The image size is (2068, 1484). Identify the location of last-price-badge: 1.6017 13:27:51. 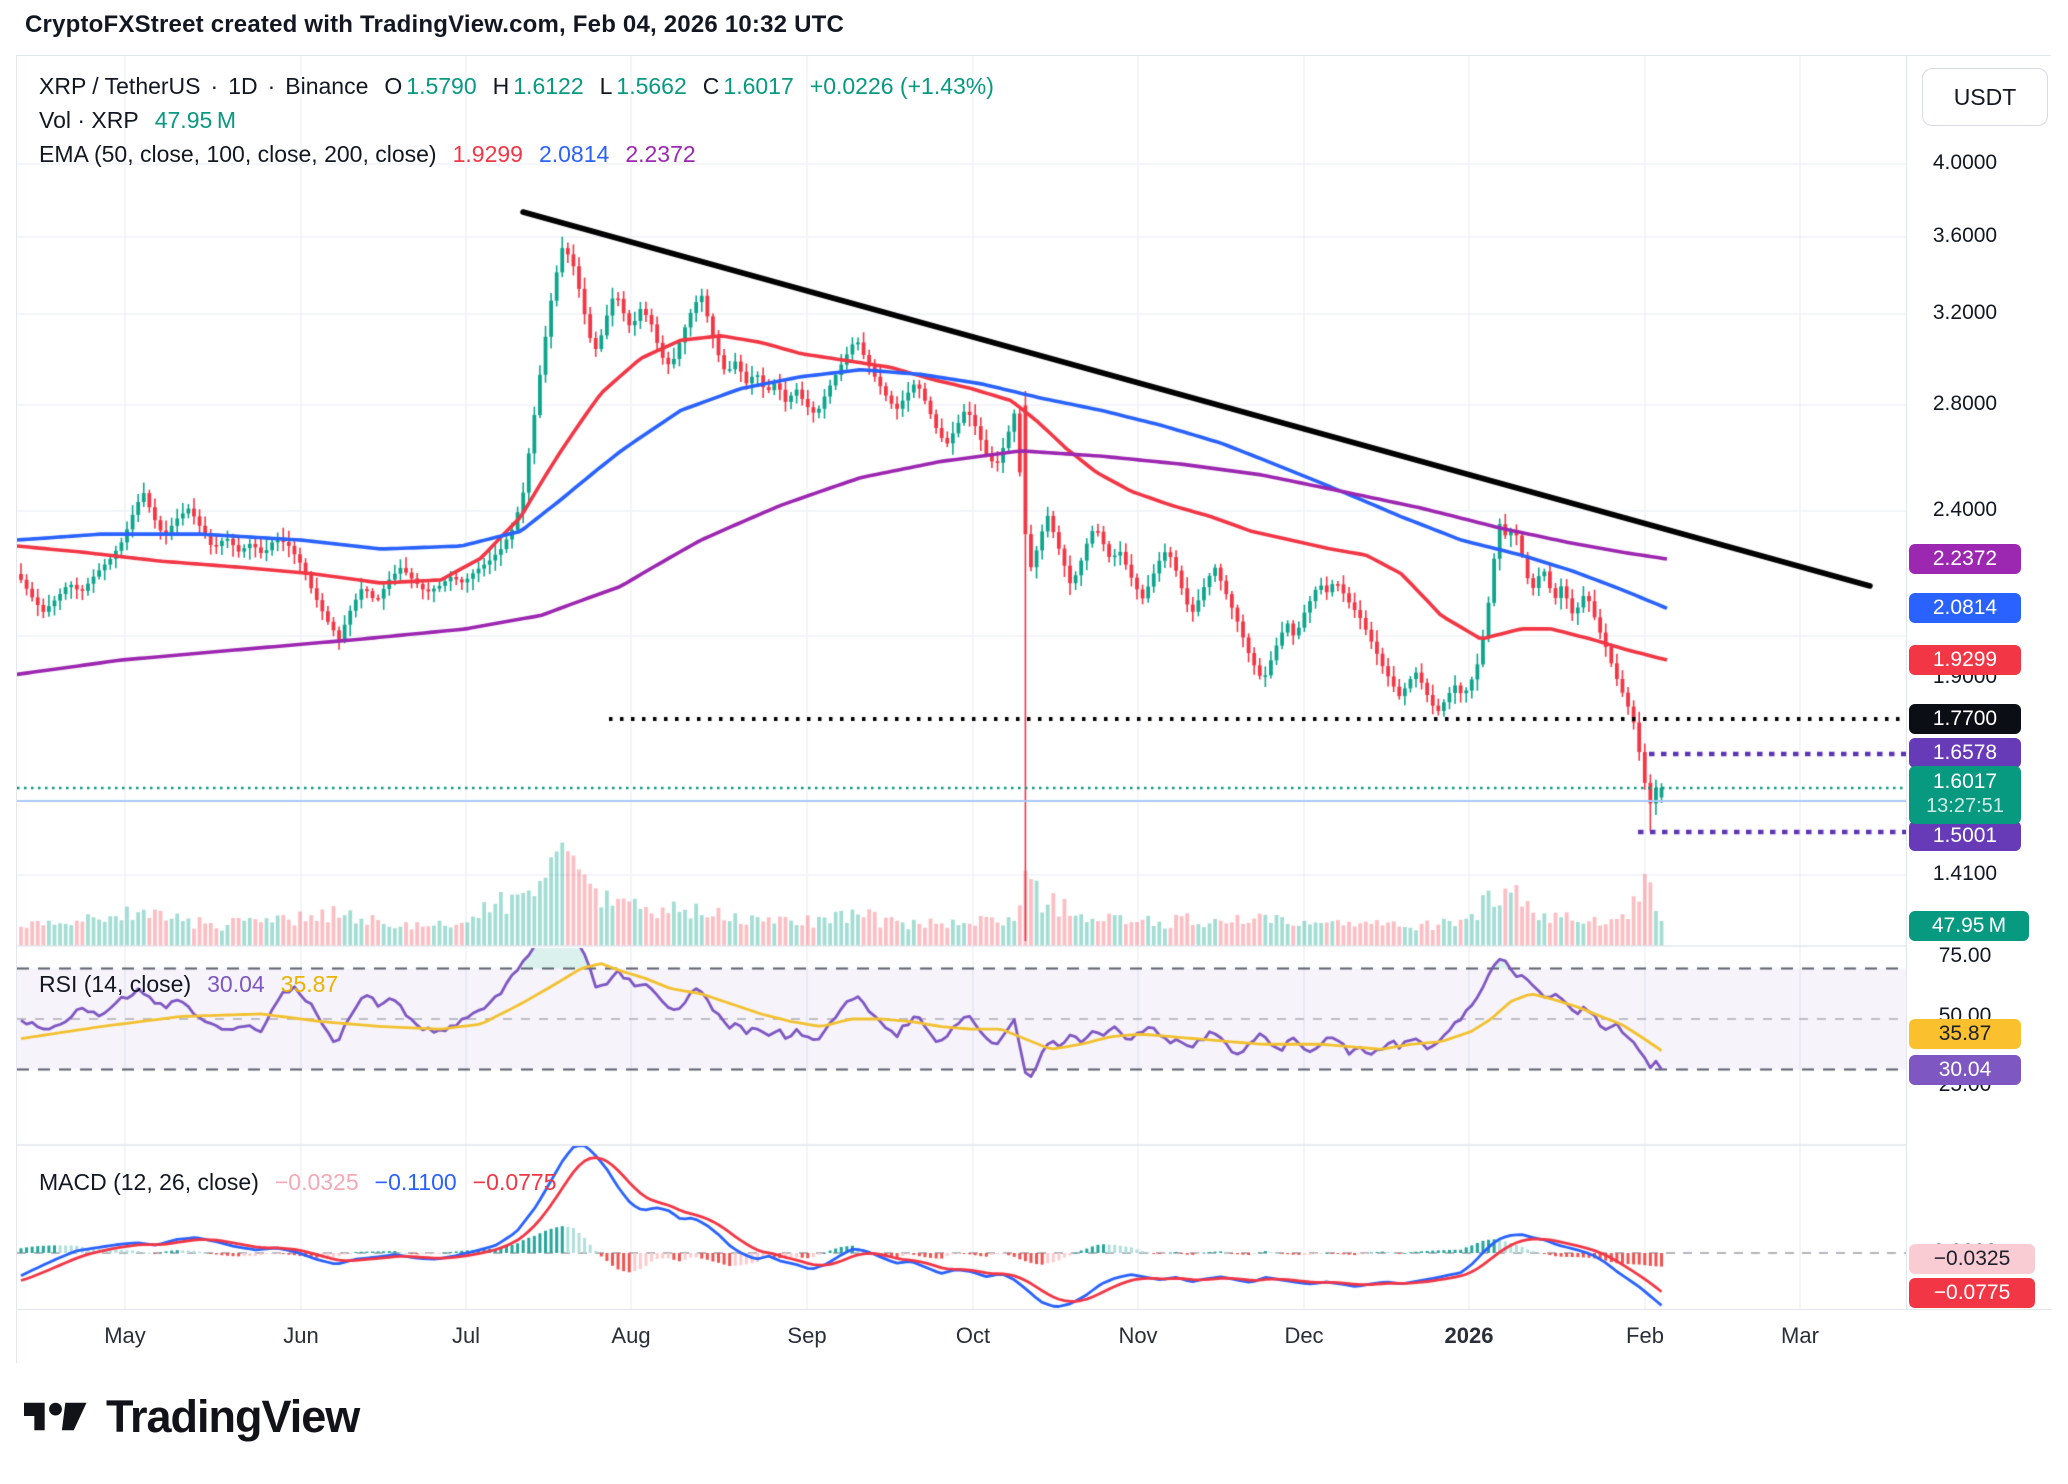
(1965, 795).